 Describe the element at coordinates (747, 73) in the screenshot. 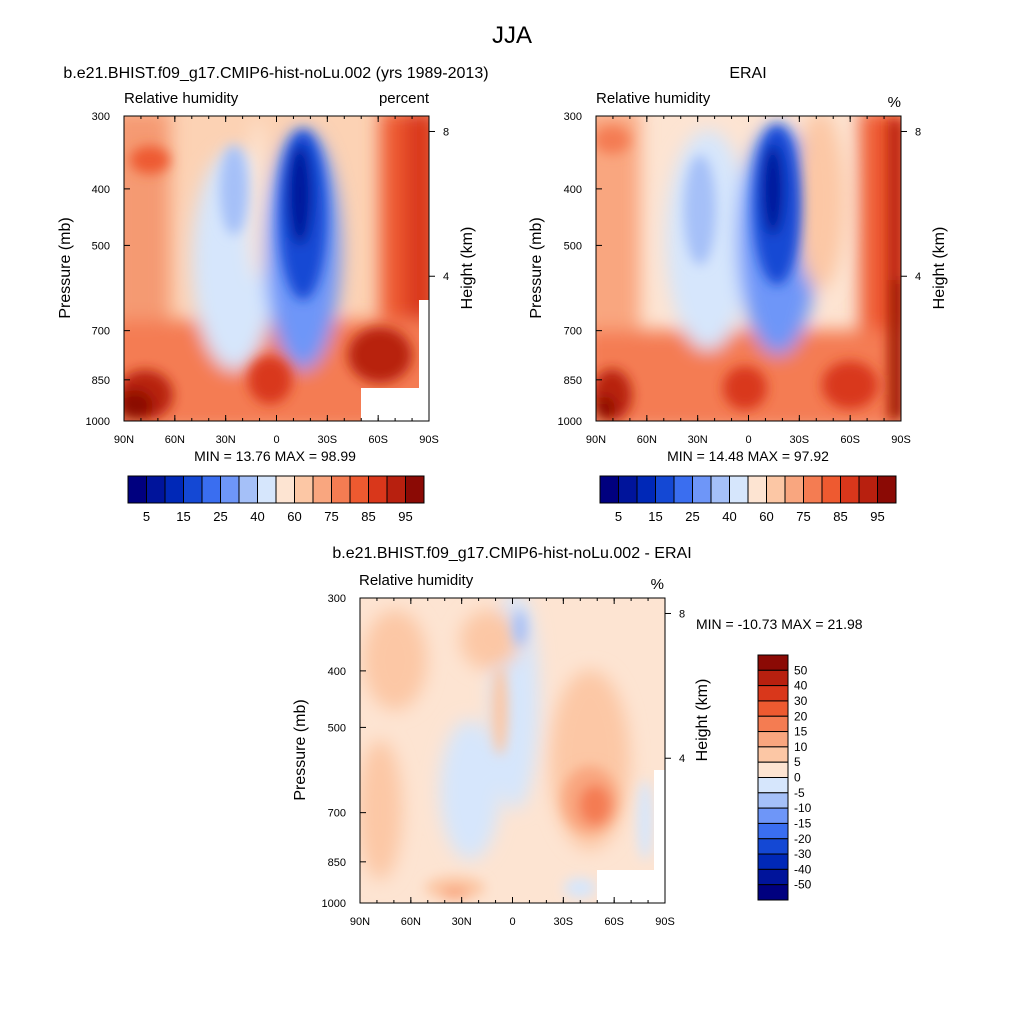

I see `panel-title: ERAI` at that location.